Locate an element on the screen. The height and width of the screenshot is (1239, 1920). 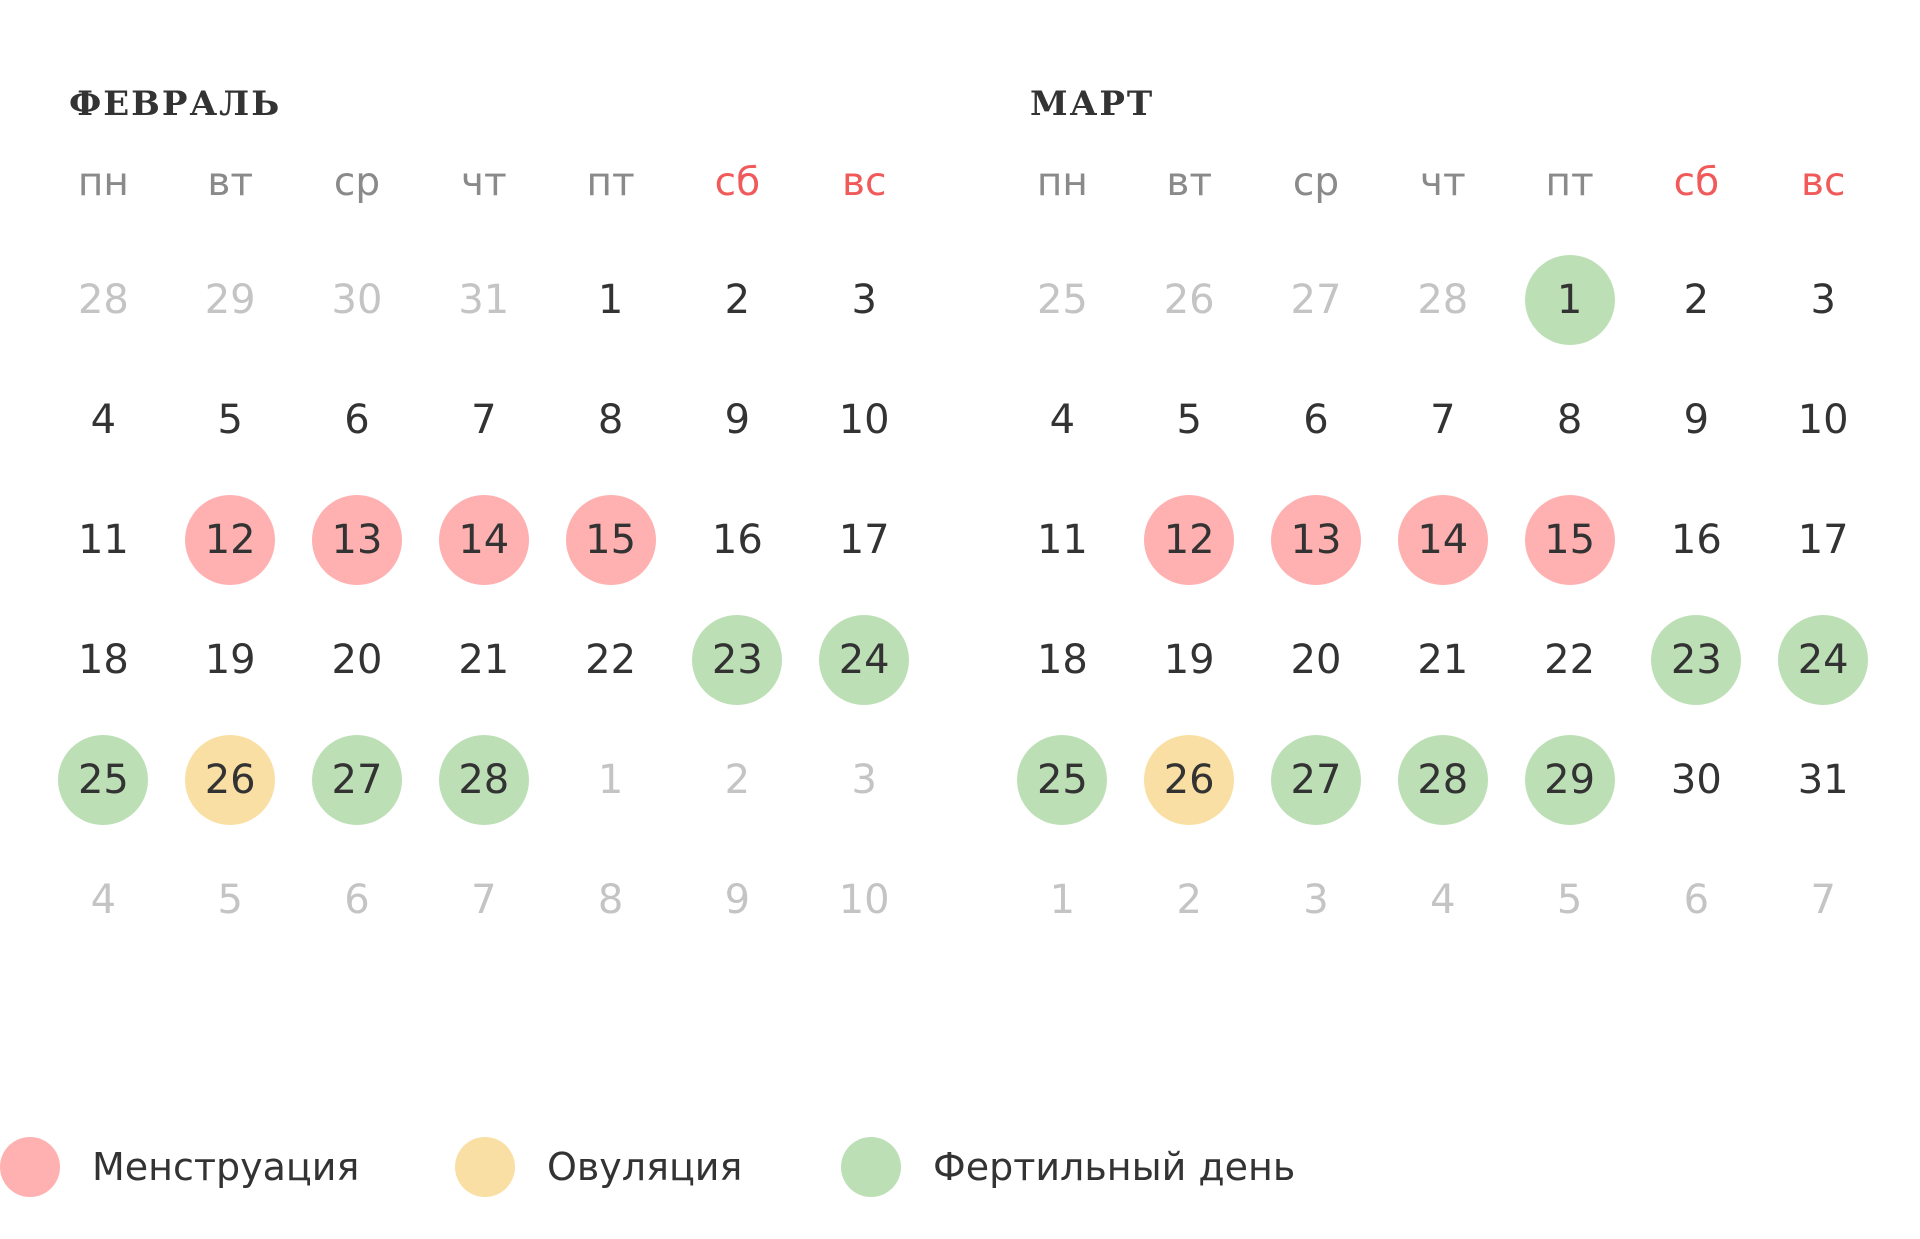
day-cell-other-month: 26 is located at coordinates (1189, 300).